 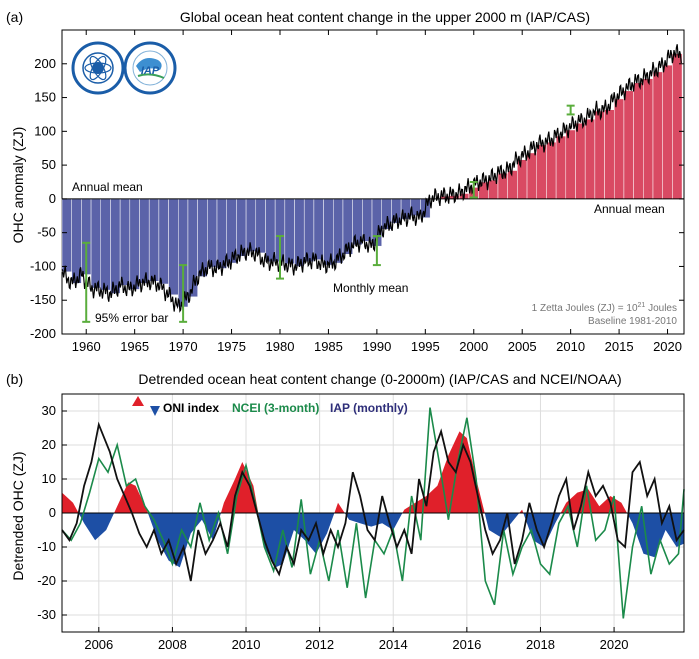 What do you see at coordinates (280, 346) in the screenshot?
I see `x-tick-label: 1980` at bounding box center [280, 346].